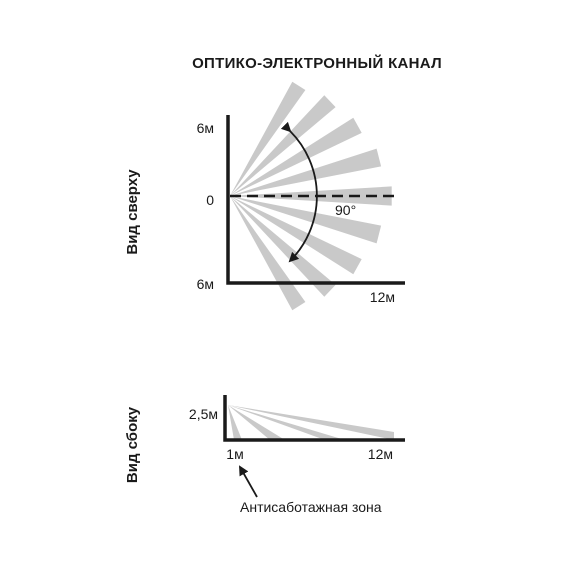  I want to click on y-bottom-label: 6м, so click(205, 284).